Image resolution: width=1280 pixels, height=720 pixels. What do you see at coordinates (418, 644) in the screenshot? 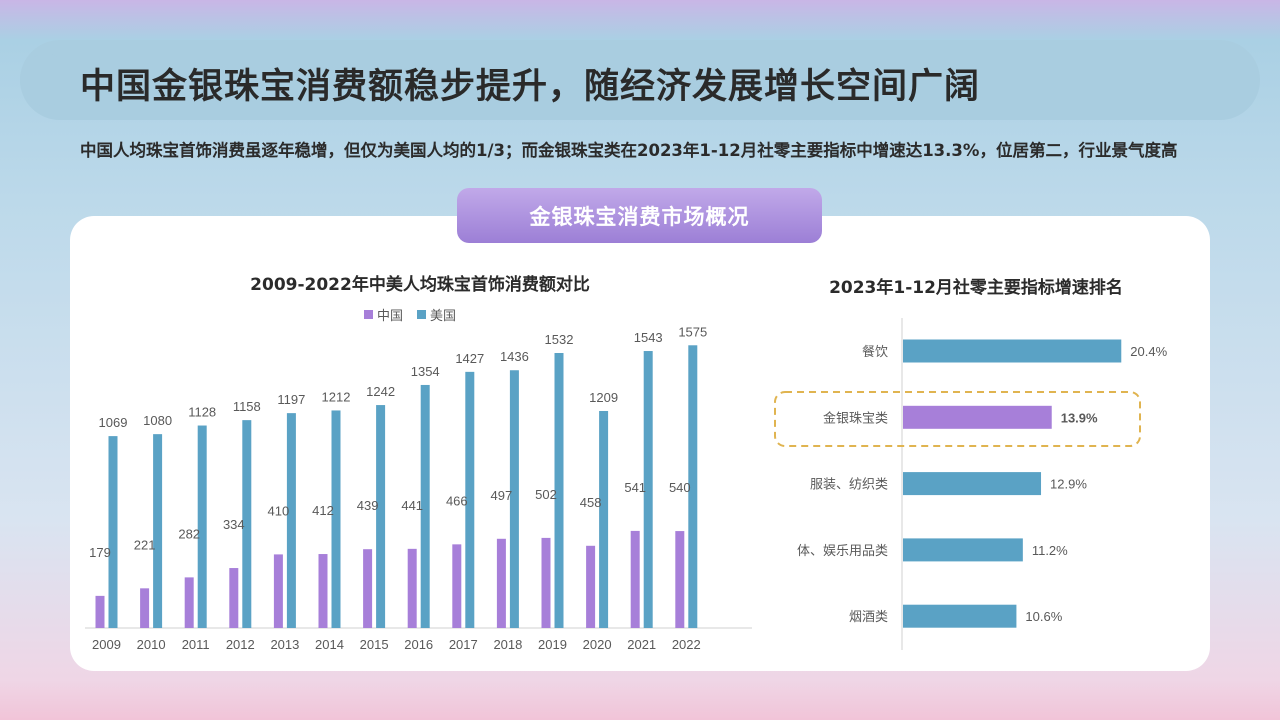
I see `x-tick-label-2016: 2016` at bounding box center [418, 644].